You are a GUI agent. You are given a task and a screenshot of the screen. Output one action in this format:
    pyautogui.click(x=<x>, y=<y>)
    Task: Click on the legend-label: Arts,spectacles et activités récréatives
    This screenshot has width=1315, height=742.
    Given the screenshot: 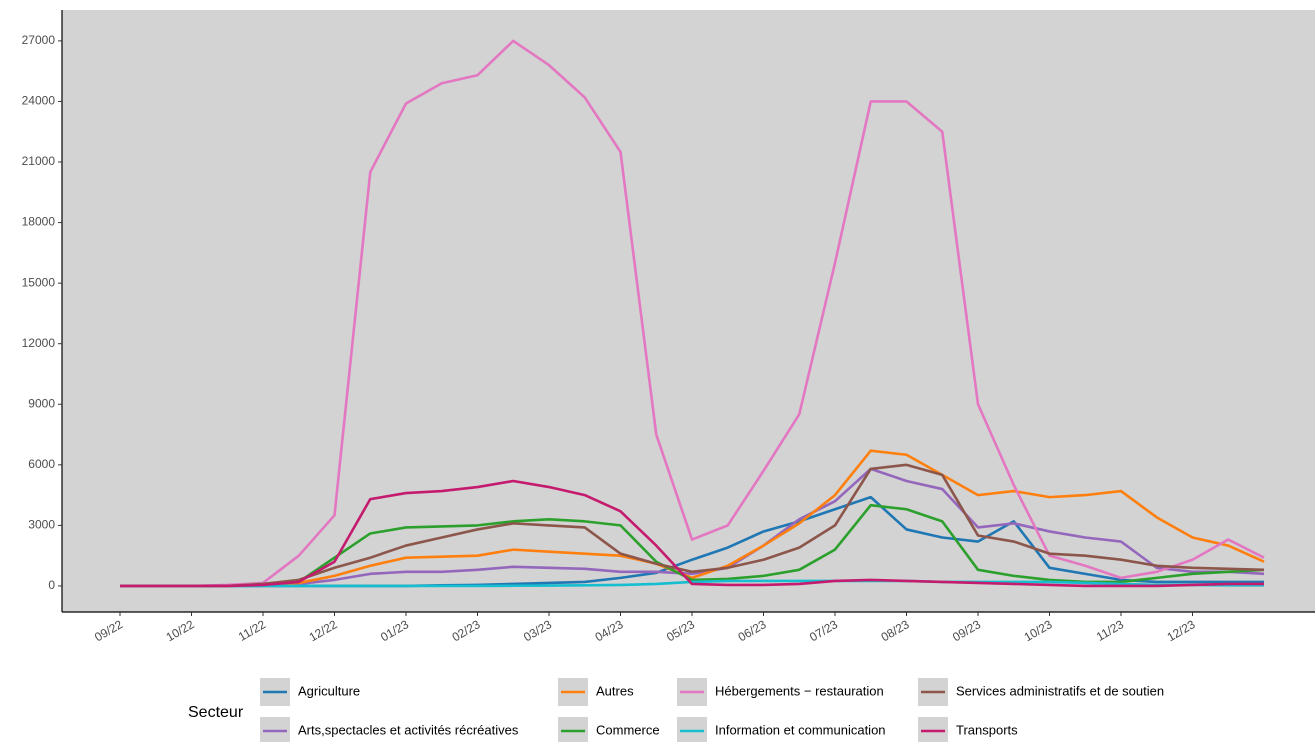 What is the action you would take?
    pyautogui.click(x=408, y=729)
    